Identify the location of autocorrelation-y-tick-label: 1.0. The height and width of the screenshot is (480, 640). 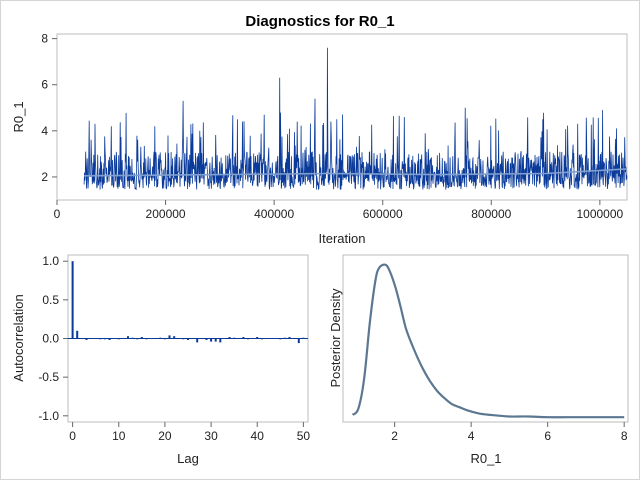
(50, 261).